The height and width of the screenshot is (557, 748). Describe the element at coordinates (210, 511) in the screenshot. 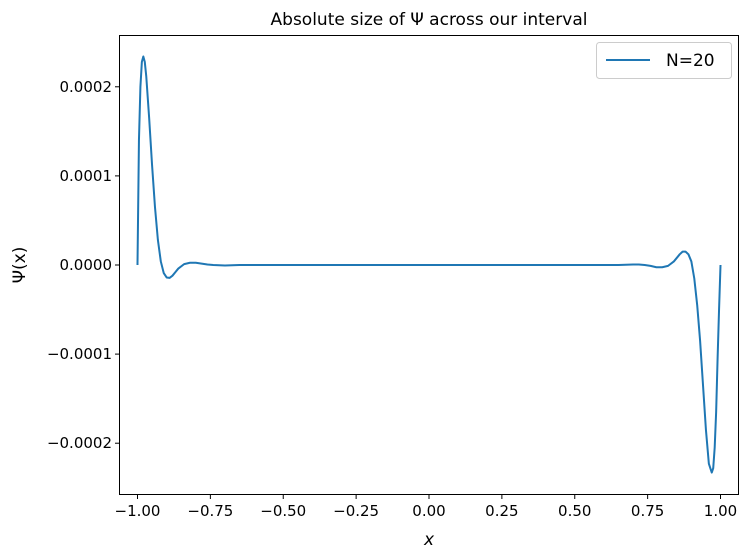

I see `x-tick-label: −0.75` at that location.